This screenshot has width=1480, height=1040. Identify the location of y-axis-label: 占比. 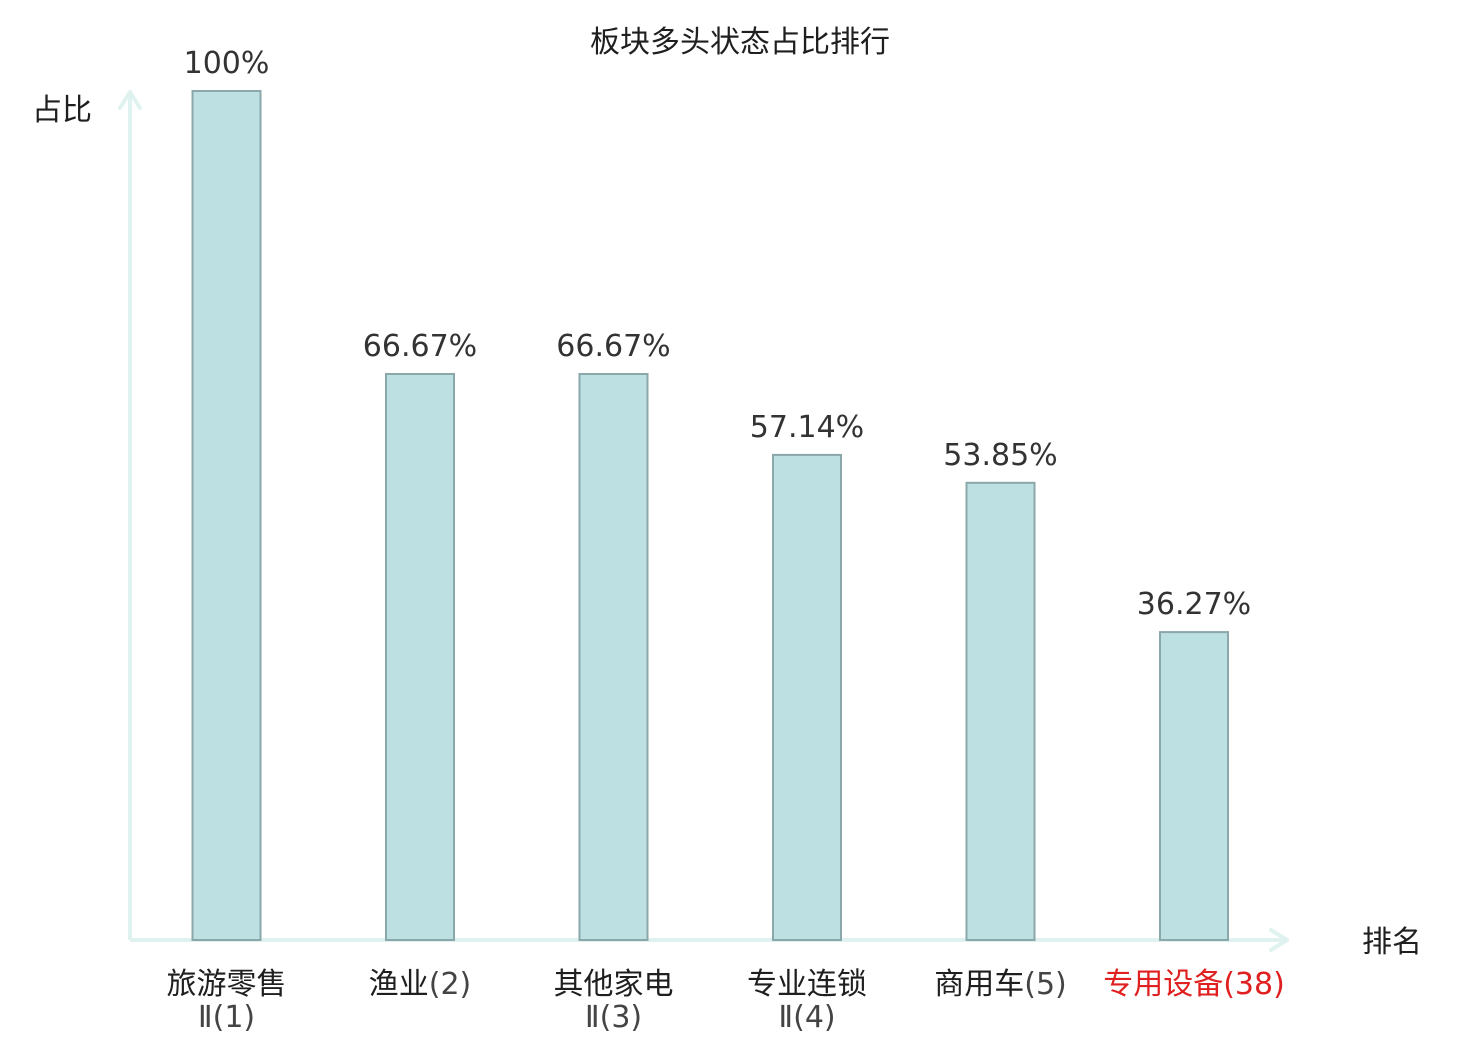
(62, 110).